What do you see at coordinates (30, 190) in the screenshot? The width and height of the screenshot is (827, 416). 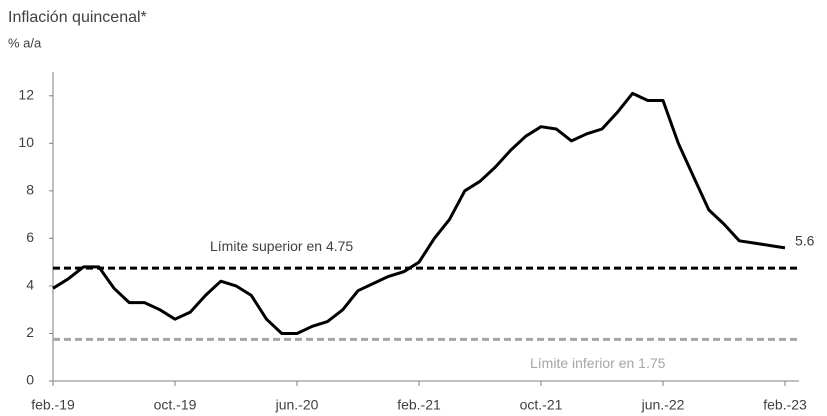 I see `y-tick-label: 8` at bounding box center [30, 190].